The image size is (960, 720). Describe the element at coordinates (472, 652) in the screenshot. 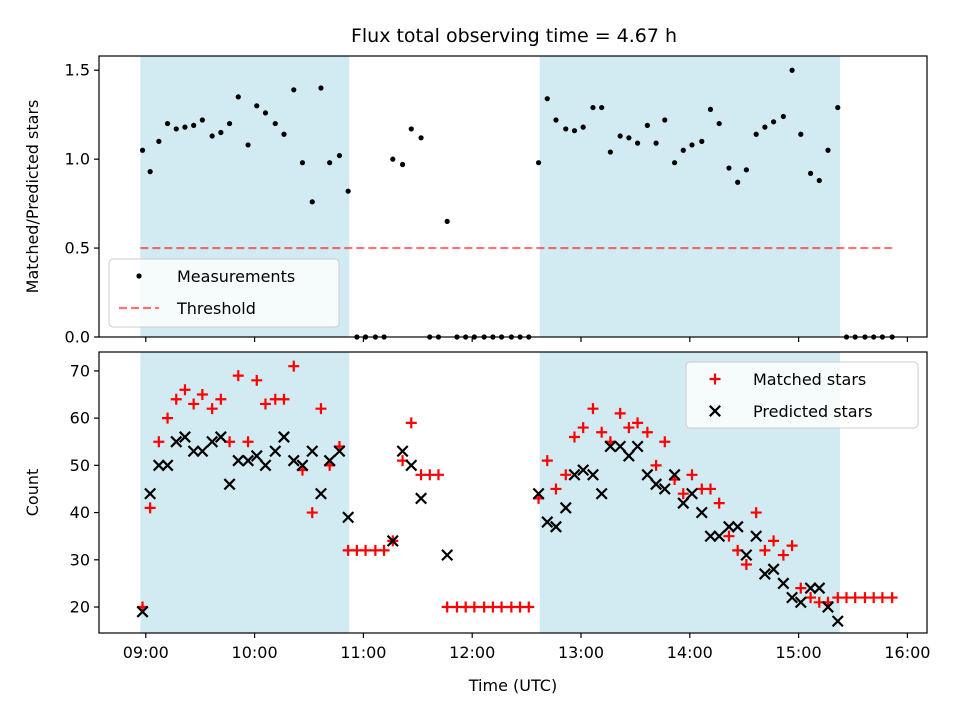

I see `x-tick-label: 12:00` at that location.